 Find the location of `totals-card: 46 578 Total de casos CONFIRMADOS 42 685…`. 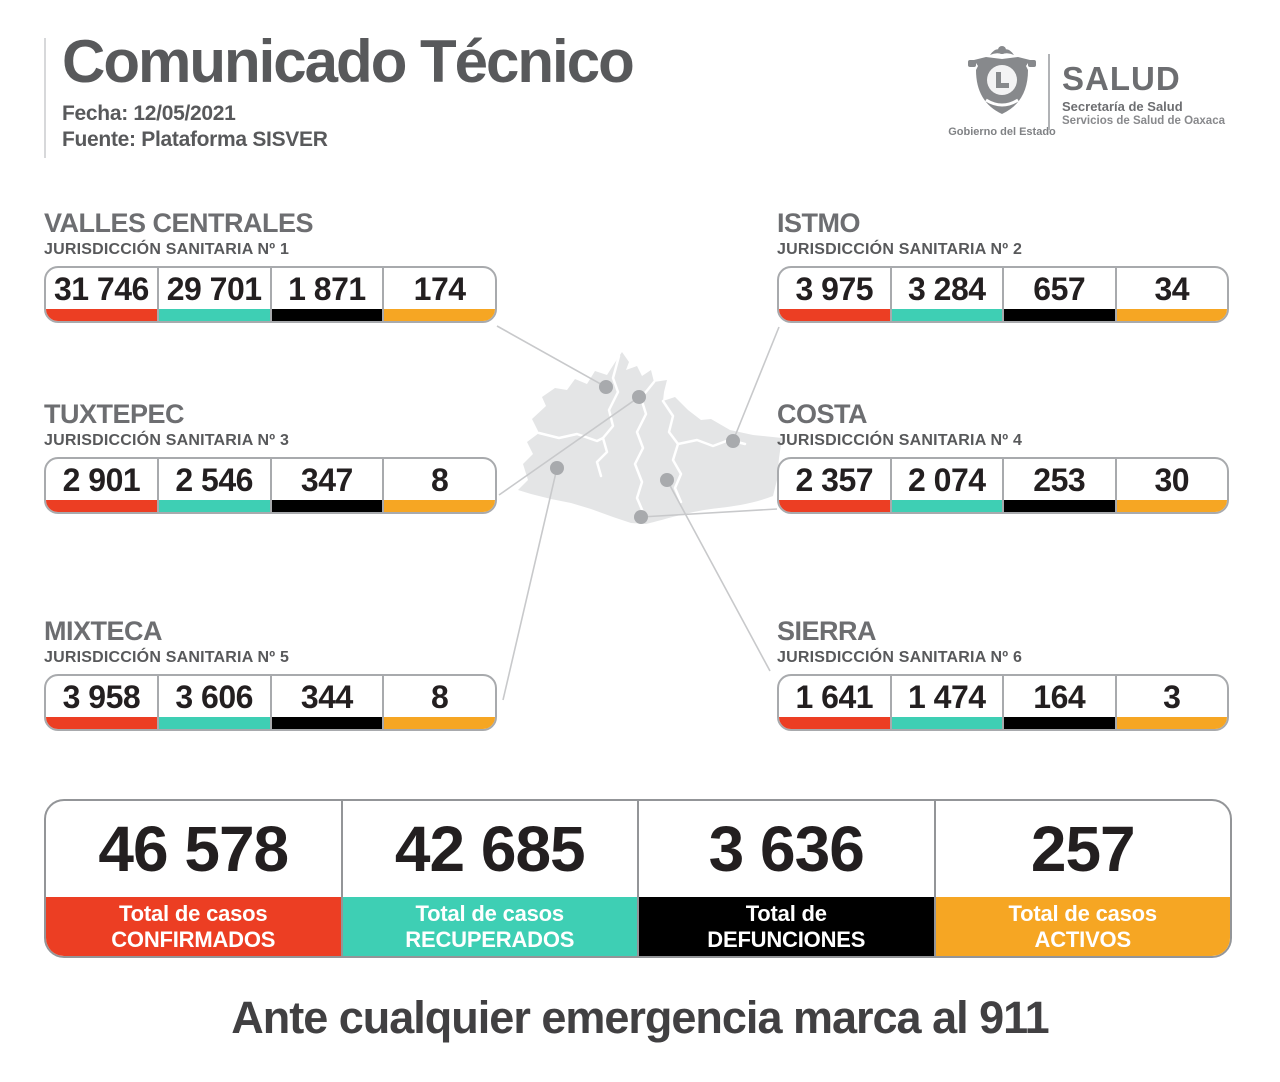

totals-card: 46 578 Total de casos CONFIRMADOS 42 685… is located at coordinates (638, 878).